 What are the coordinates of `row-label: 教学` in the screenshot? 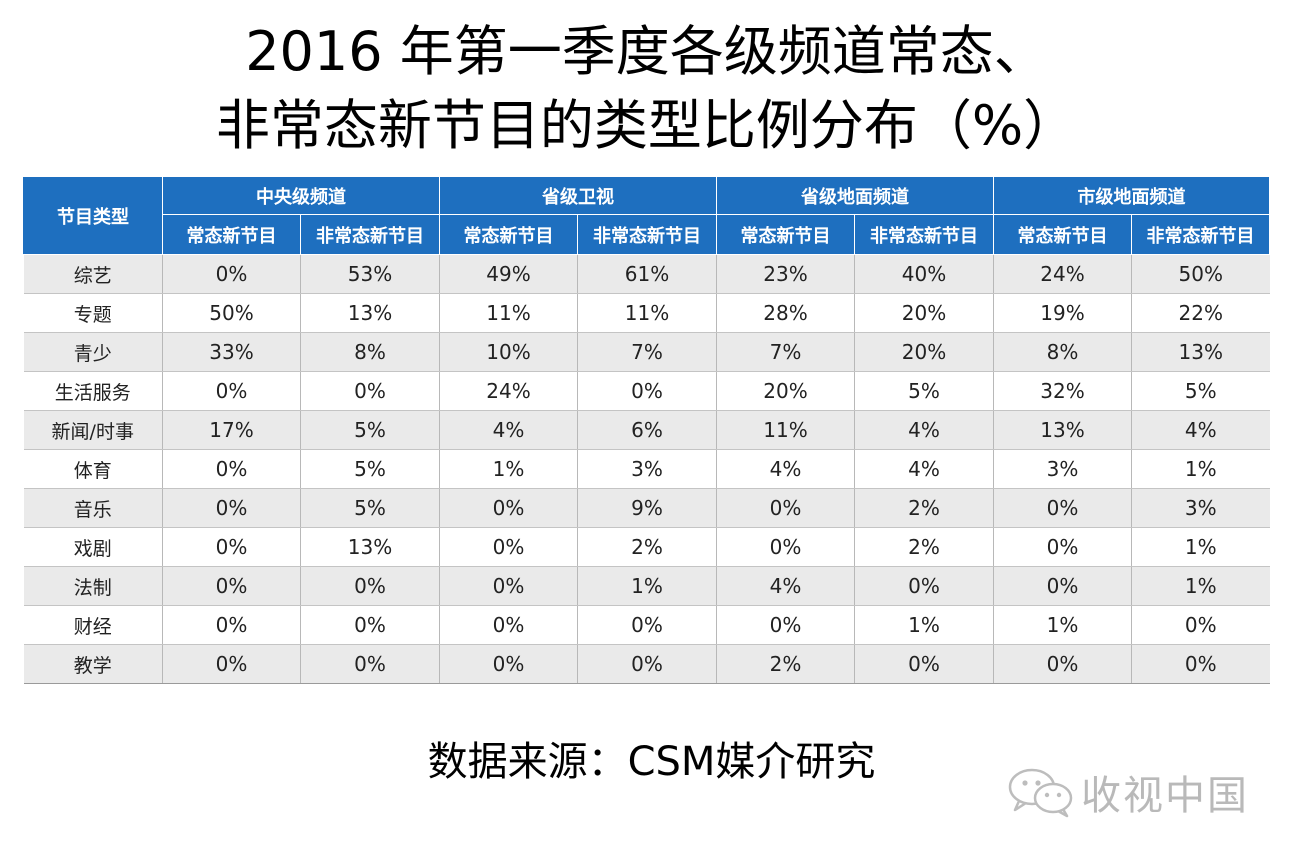 It's located at (93, 664).